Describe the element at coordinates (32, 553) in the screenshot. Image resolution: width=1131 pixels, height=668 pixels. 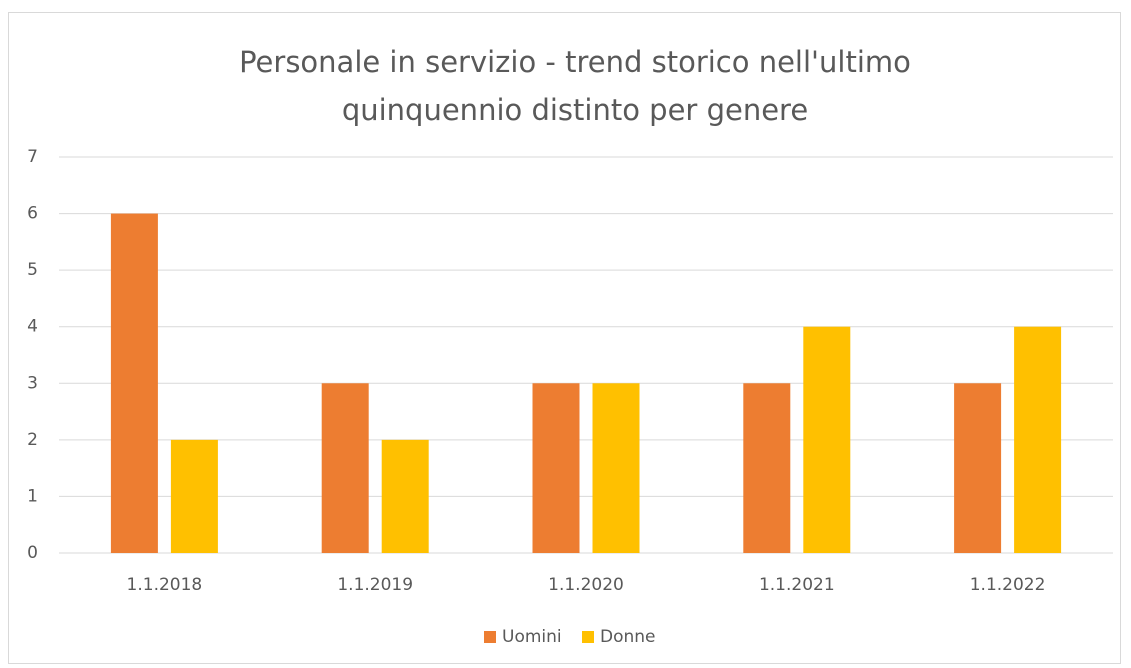
I see `y-tick-label: 0` at that location.